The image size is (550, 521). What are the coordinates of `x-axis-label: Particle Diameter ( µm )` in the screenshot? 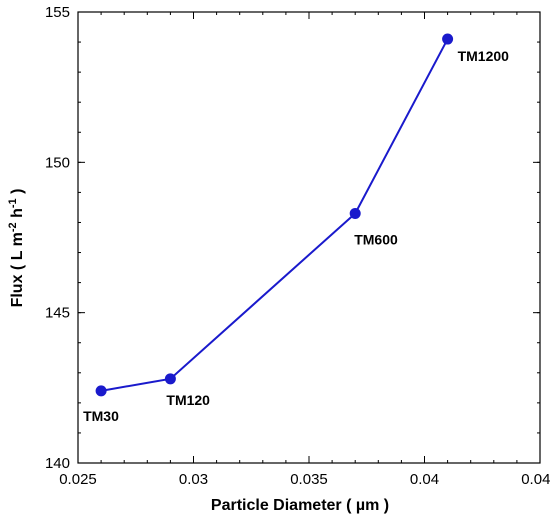 It's located at (300, 505).